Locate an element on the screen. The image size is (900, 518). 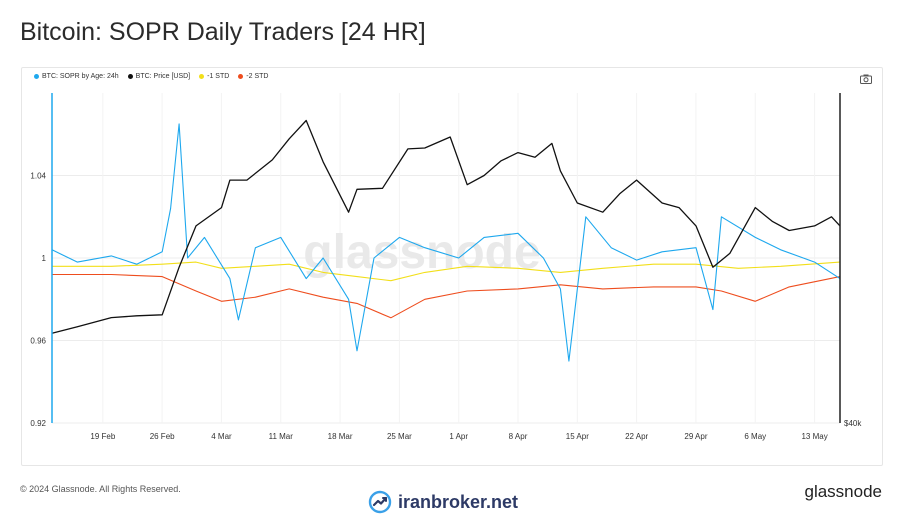
legend-item-sopr: BTC: SOPR by Age: 24h is located at coordinates (76, 76).